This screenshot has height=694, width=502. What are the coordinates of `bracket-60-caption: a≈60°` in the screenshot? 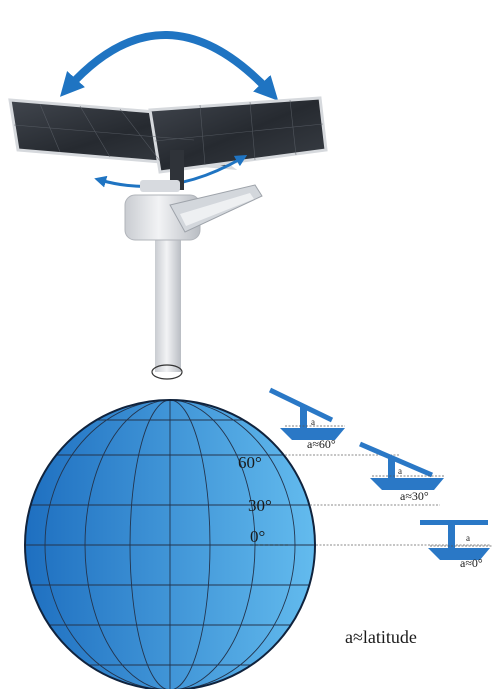 It's located at (321, 444).